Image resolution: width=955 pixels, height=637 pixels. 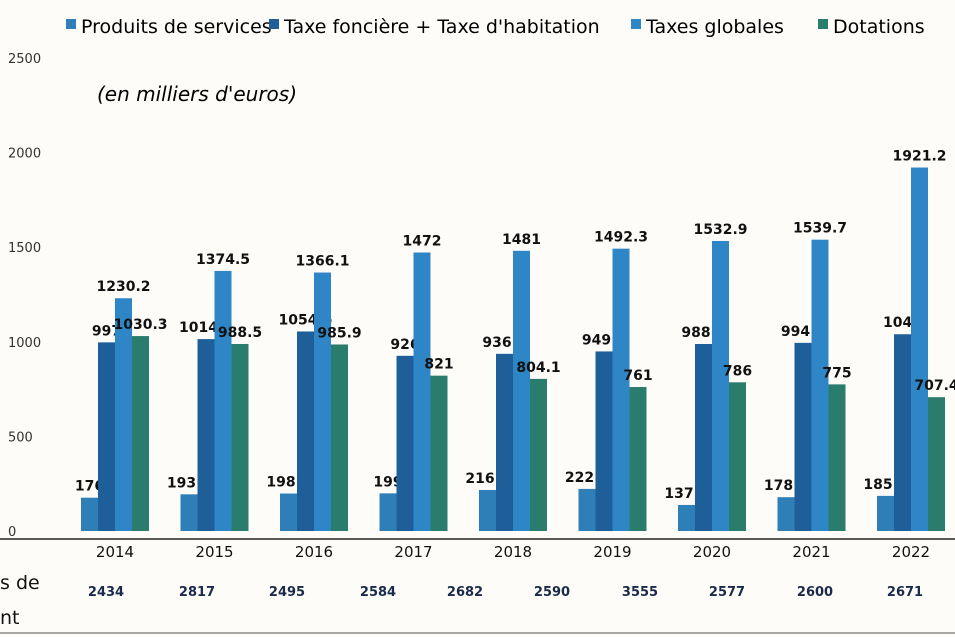 What do you see at coordinates (911, 552) in the screenshot?
I see `x-tick-label: 2022` at bounding box center [911, 552].